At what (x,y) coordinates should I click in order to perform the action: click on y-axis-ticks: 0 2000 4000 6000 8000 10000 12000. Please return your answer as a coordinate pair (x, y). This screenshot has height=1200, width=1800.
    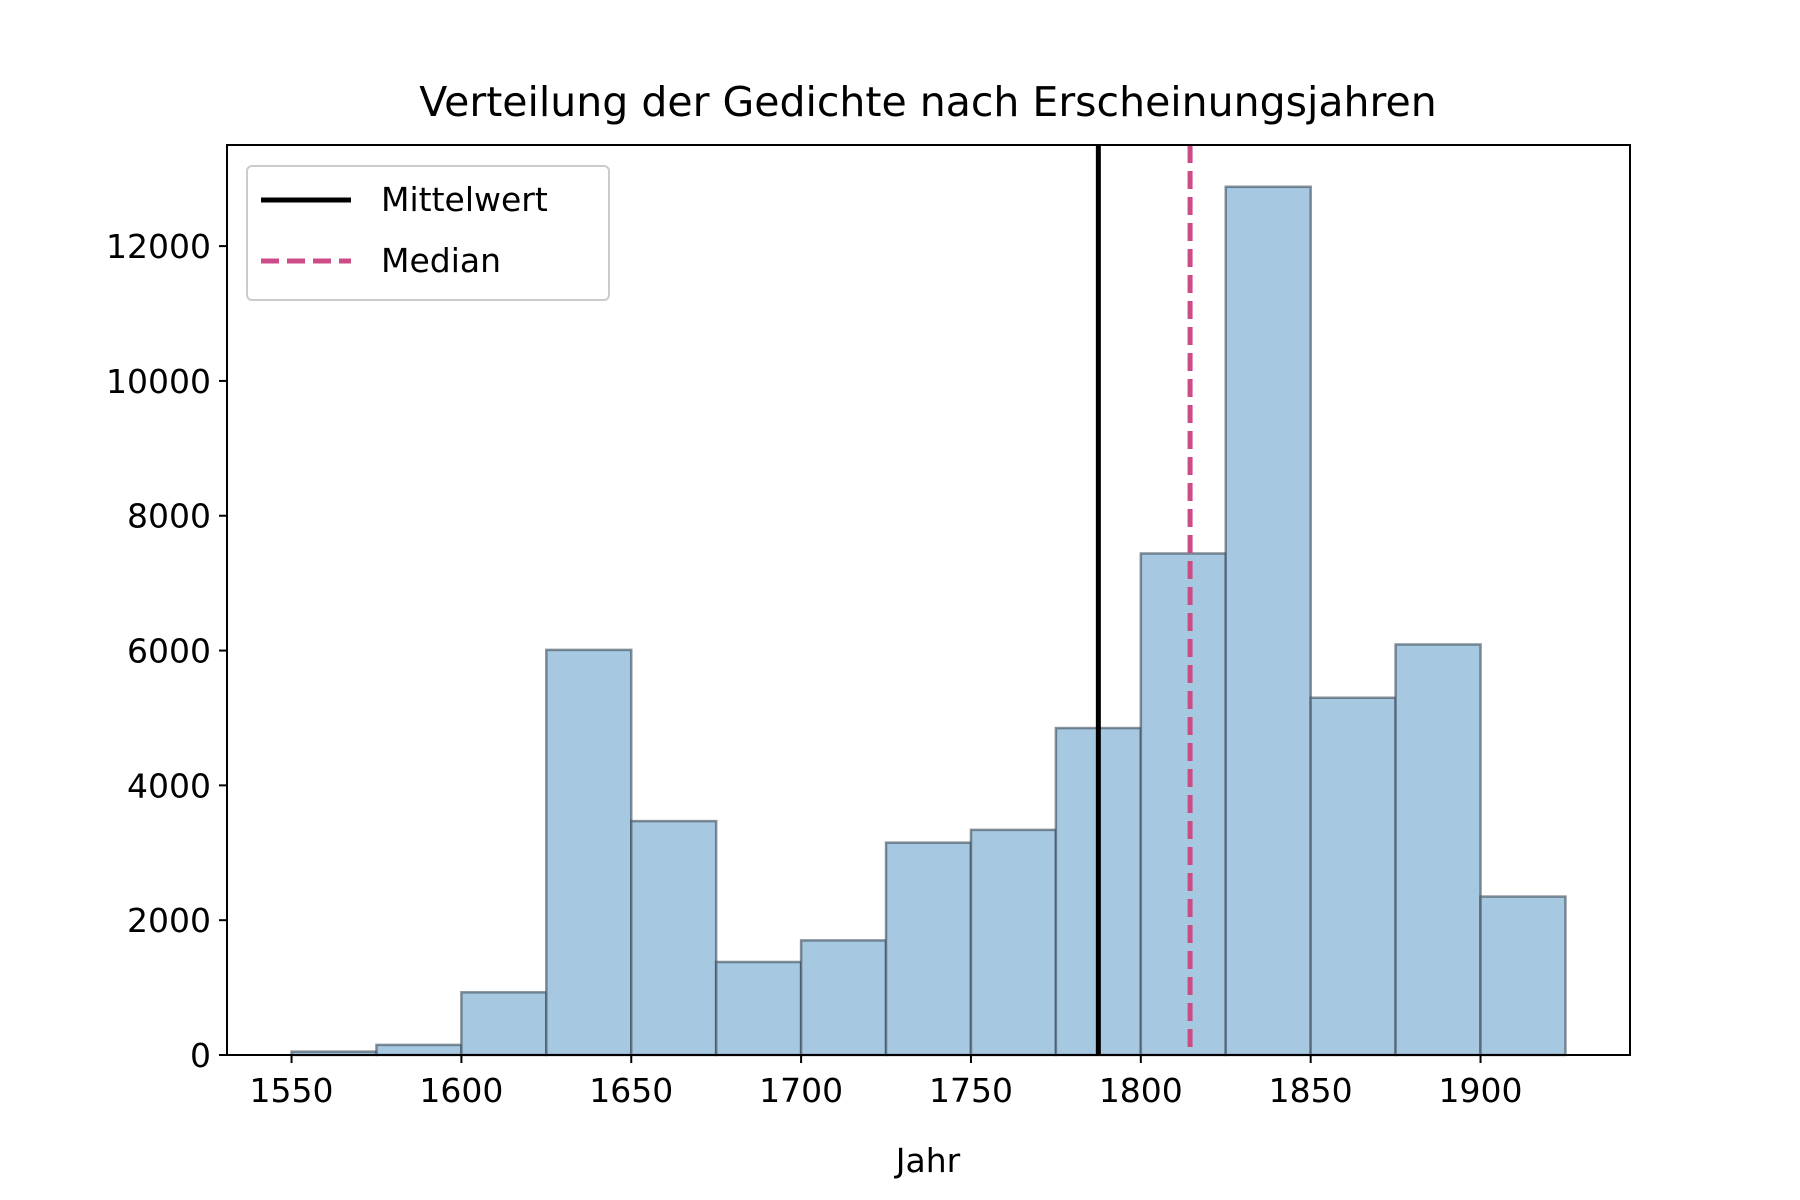
    Looking at the image, I should click on (166, 651).